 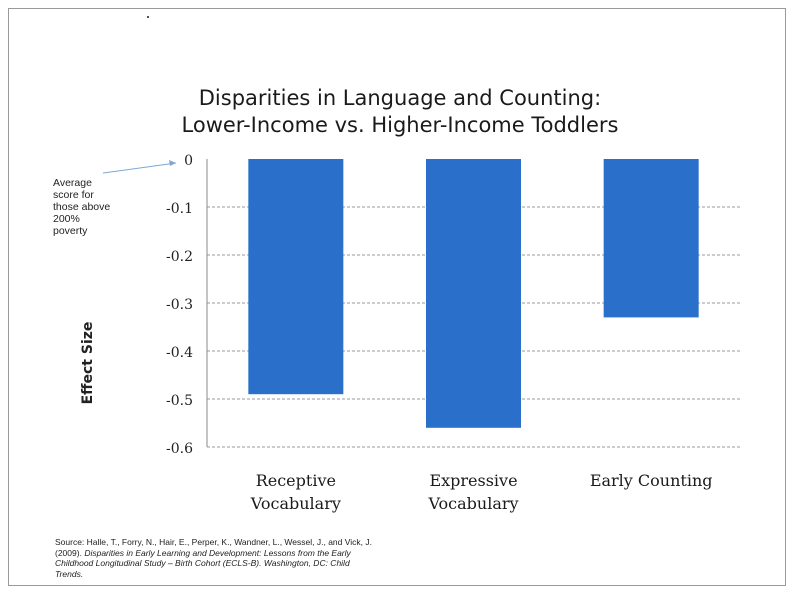 What do you see at coordinates (70, 231) in the screenshot?
I see `annotation-line: poverty` at bounding box center [70, 231].